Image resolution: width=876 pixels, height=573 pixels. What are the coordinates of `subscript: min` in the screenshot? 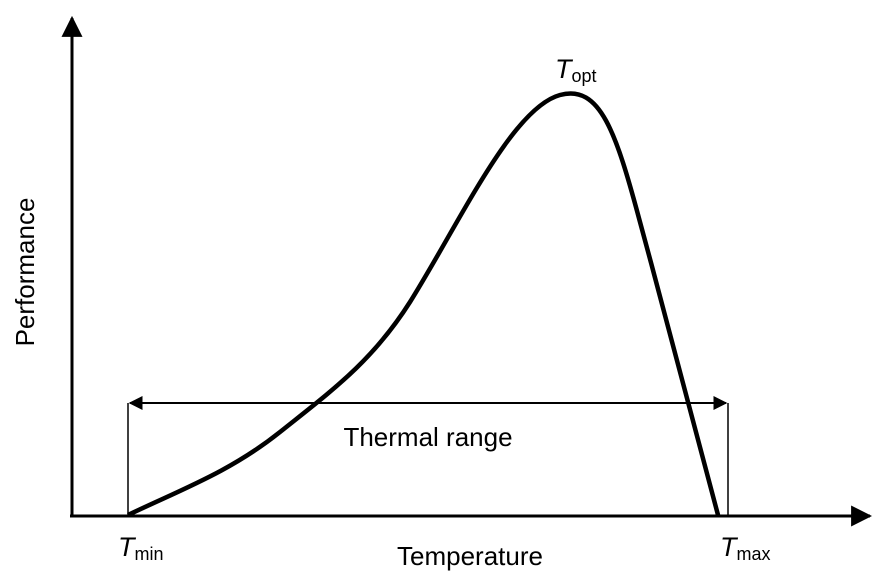 It's located at (149, 554).